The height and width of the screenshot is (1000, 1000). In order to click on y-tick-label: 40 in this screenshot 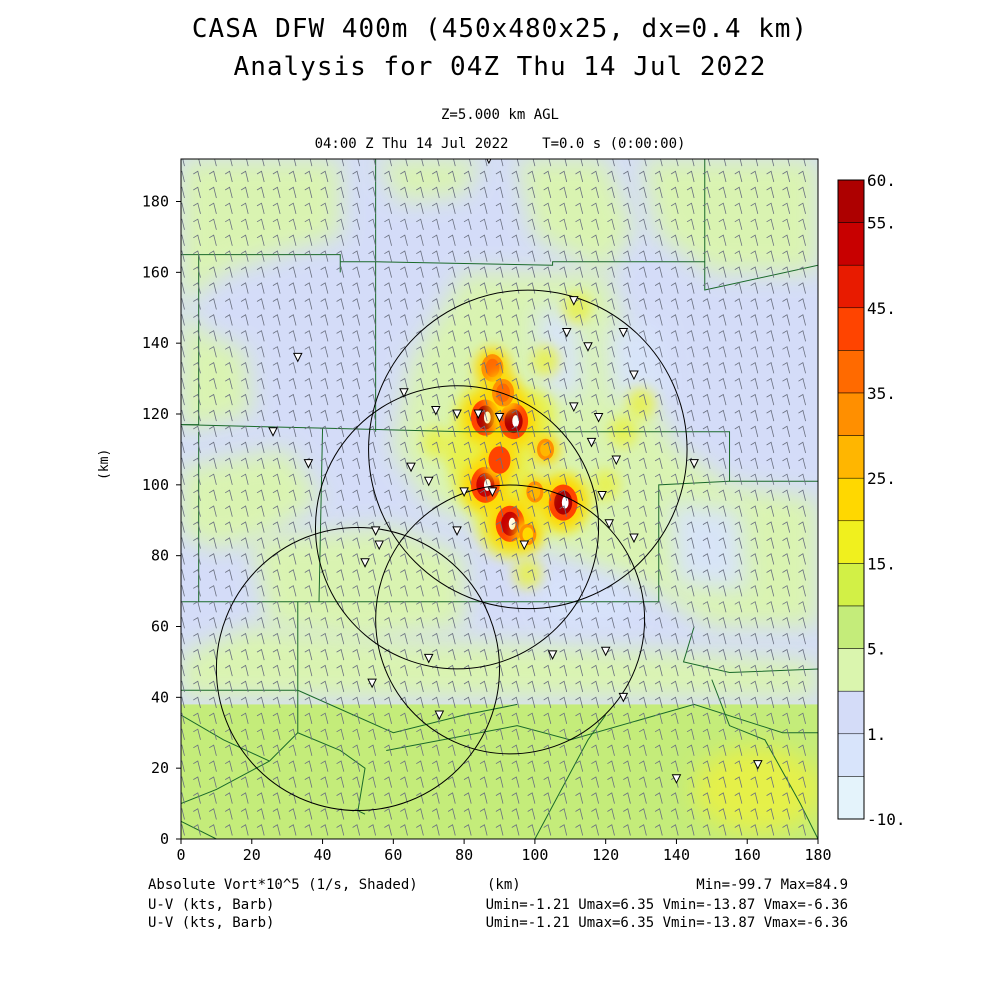, I will do `click(160, 697)`.